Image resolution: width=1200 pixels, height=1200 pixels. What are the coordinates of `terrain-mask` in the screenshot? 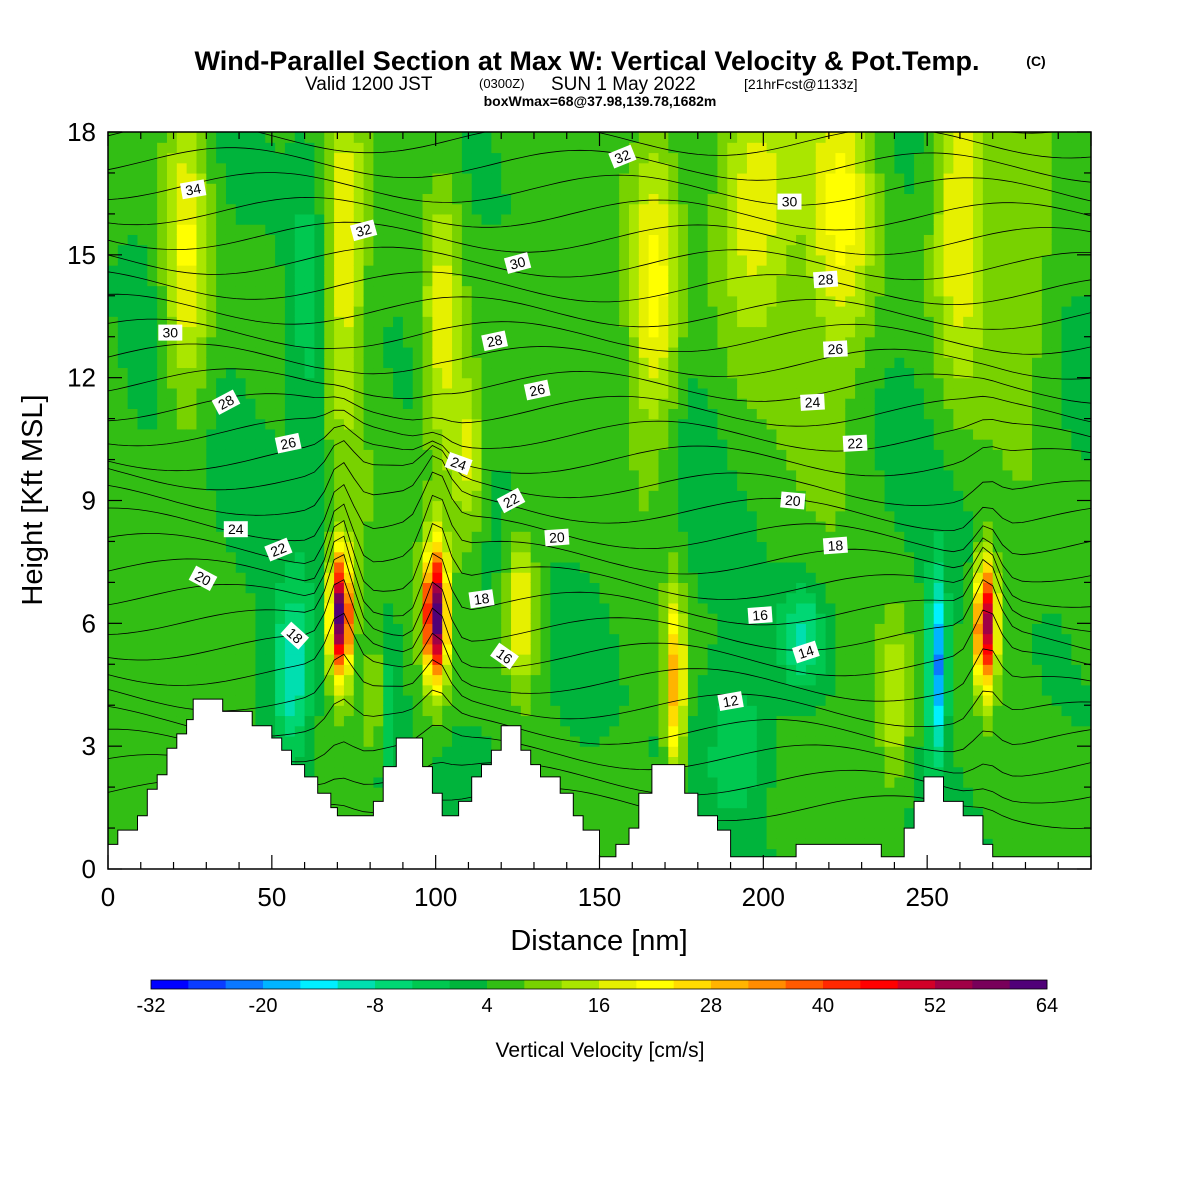 It's located at (599, 783).